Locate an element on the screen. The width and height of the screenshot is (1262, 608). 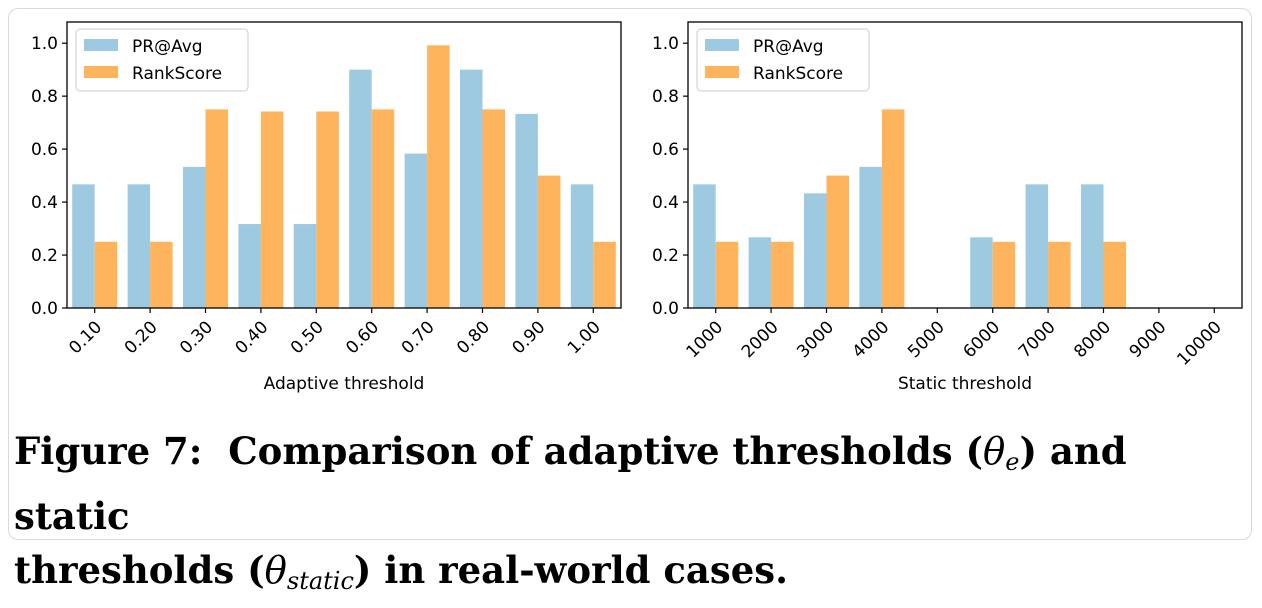
bar-rankscore-0.50 is located at coordinates (327, 209).